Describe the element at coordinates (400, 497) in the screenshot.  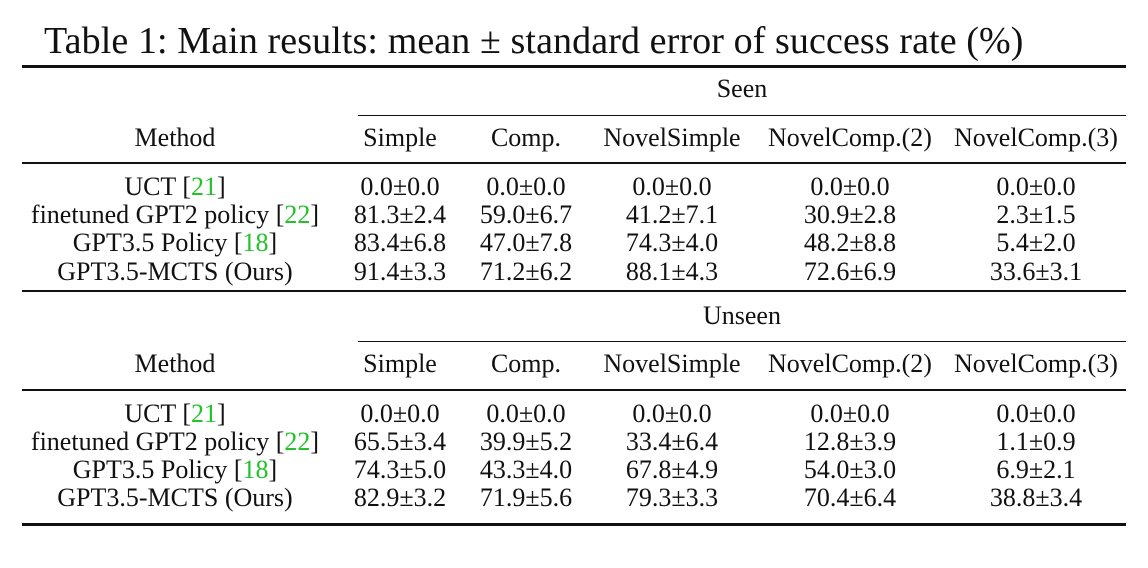
I see `value-cell: 82.9±3.2` at that location.